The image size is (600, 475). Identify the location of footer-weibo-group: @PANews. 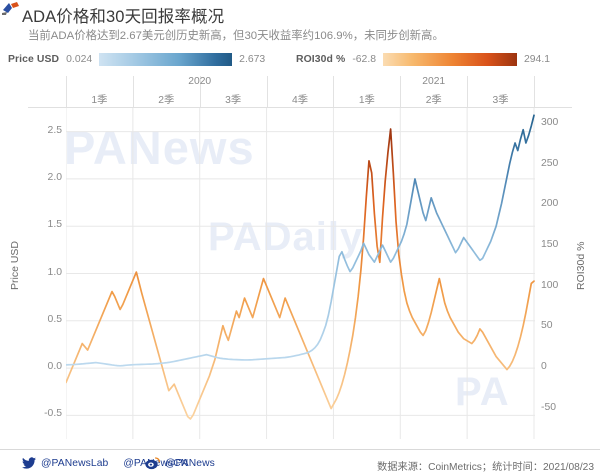
(180, 463).